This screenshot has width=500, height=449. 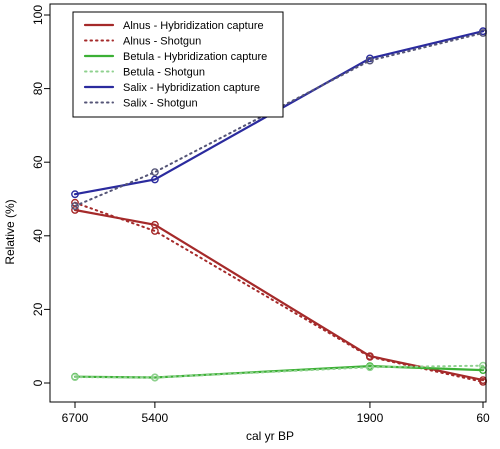 I want to click on y-tick-label: 80, so click(x=38, y=89).